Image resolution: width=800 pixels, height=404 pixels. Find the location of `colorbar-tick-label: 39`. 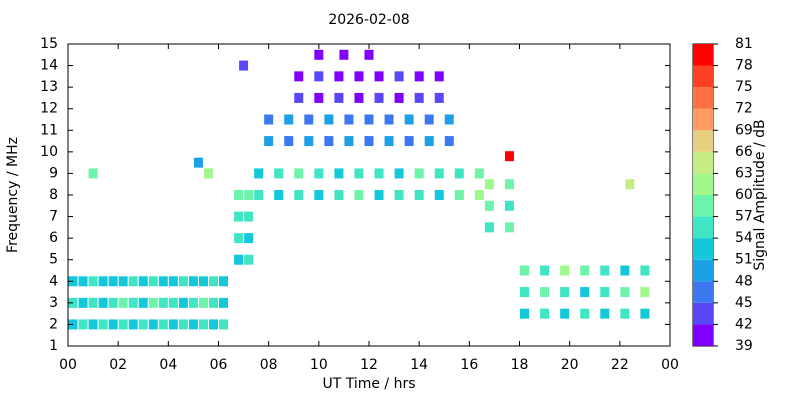

colorbar-tick-label: 39 is located at coordinates (744, 346).